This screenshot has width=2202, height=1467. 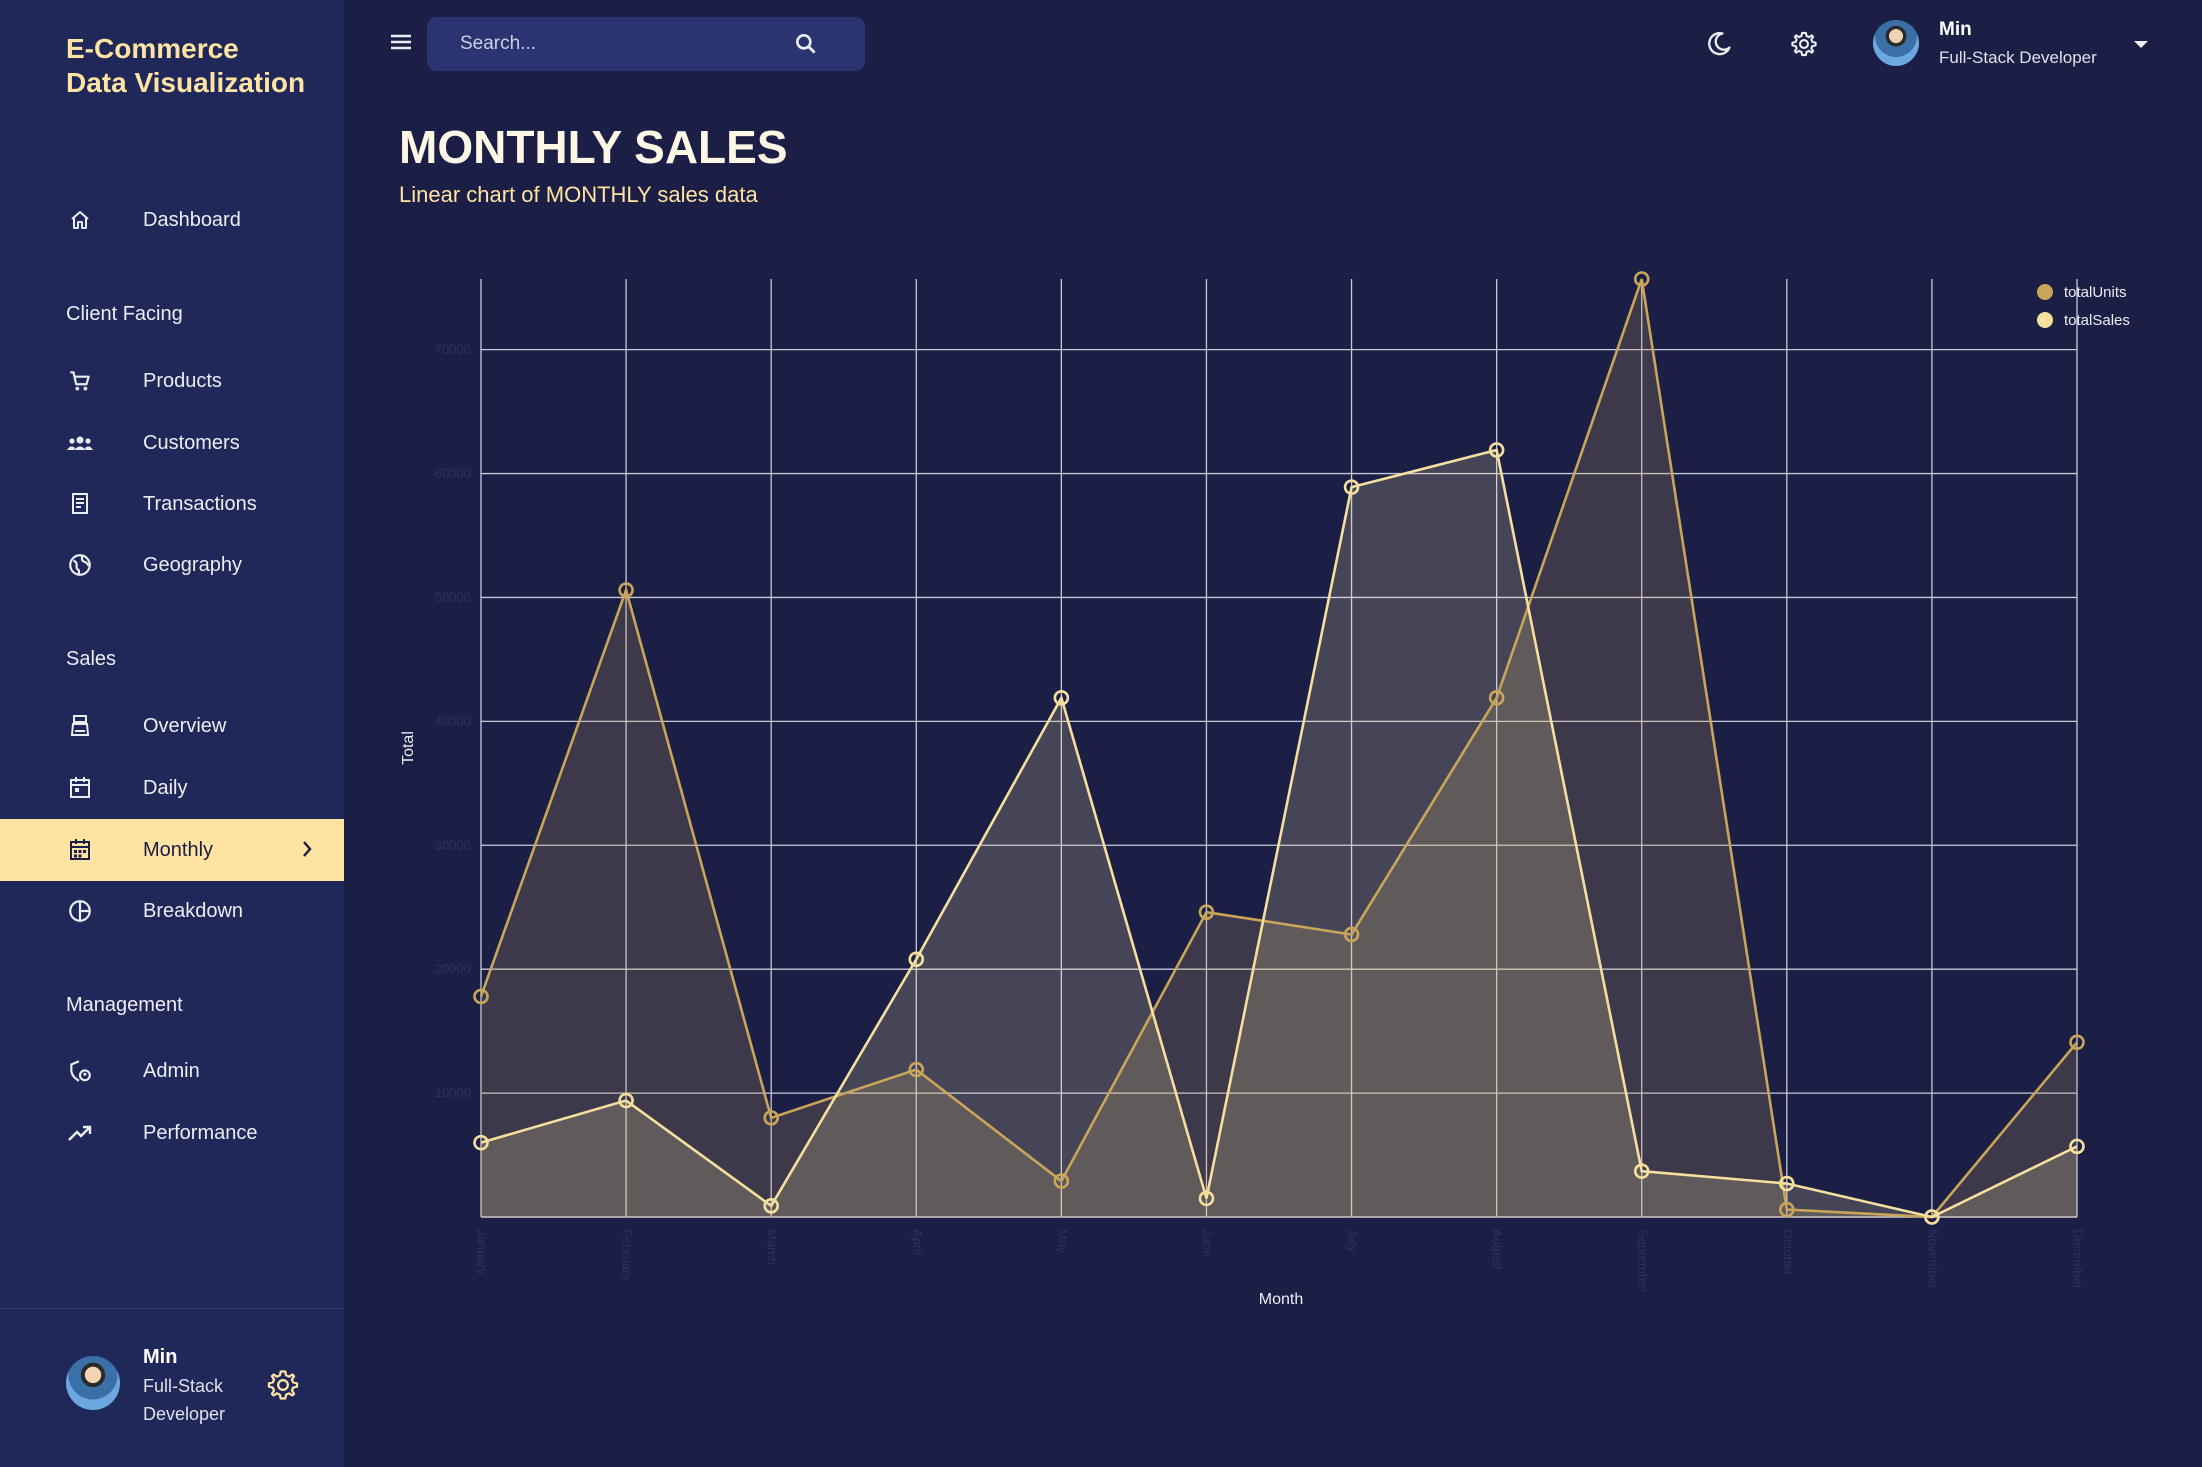 What do you see at coordinates (200, 503) in the screenshot?
I see `sidebar-item-label: Transactions` at bounding box center [200, 503].